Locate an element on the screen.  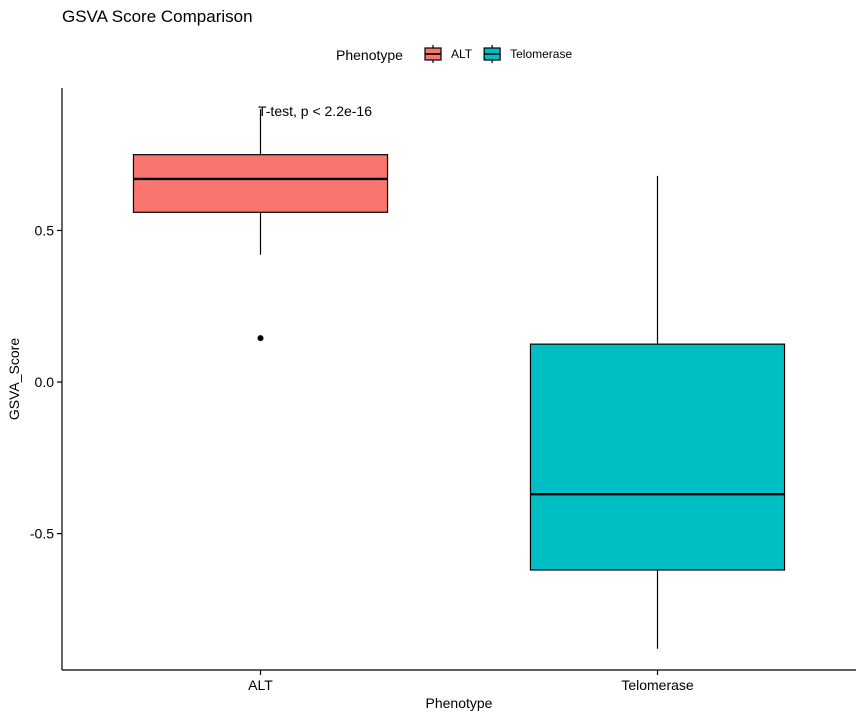
legend-entries: ALT Telomerase is located at coordinates (498, 54).